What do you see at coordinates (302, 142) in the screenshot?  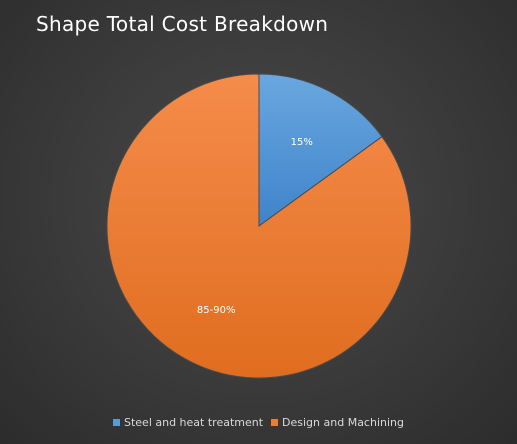 I see `data-label-steel: 15%` at bounding box center [302, 142].